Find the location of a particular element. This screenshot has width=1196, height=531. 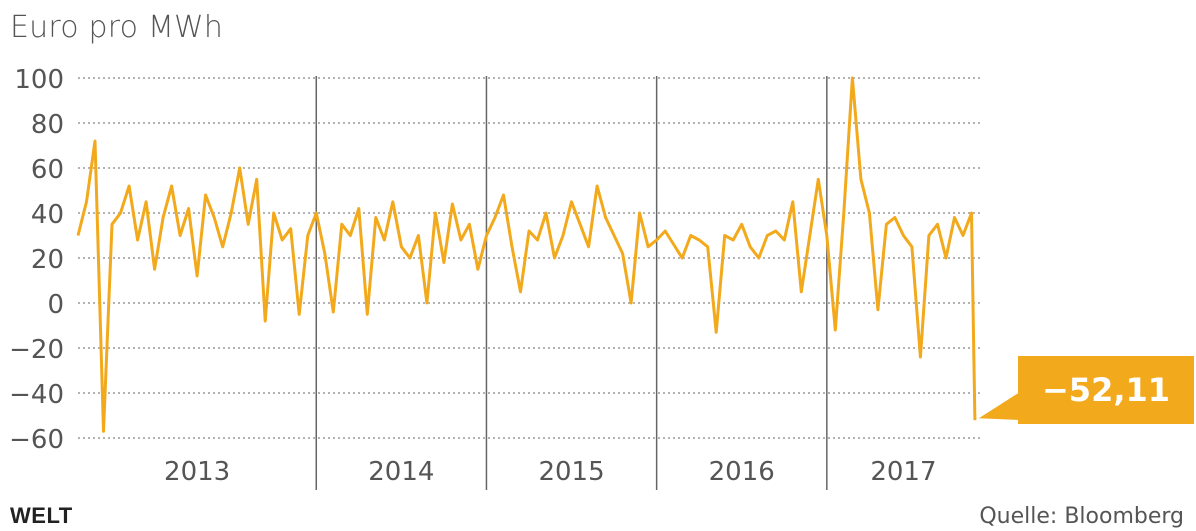

y-tick-label: 40 is located at coordinates (47, 215).